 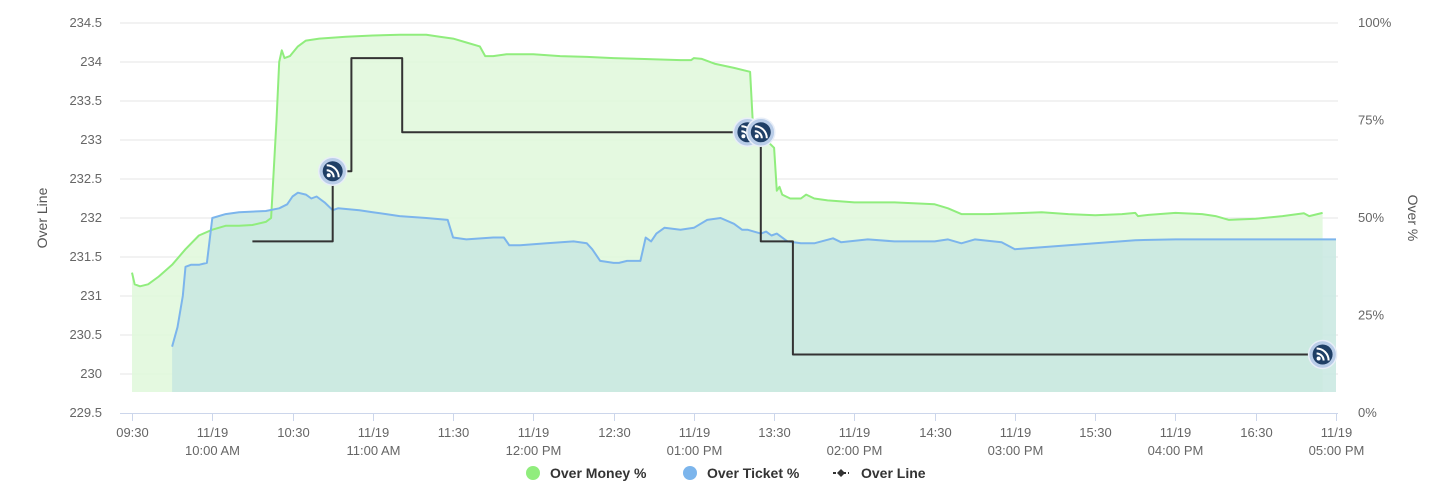 What do you see at coordinates (1337, 450) in the screenshot?
I see `x-tick-label-secondary: 05:00 PM` at bounding box center [1337, 450].